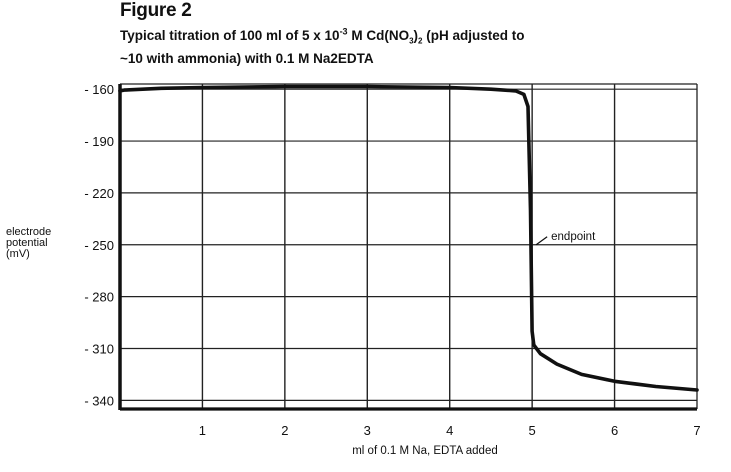 Image resolution: width=731 pixels, height=472 pixels. I want to click on y-tick-label: - 310, so click(99, 348).